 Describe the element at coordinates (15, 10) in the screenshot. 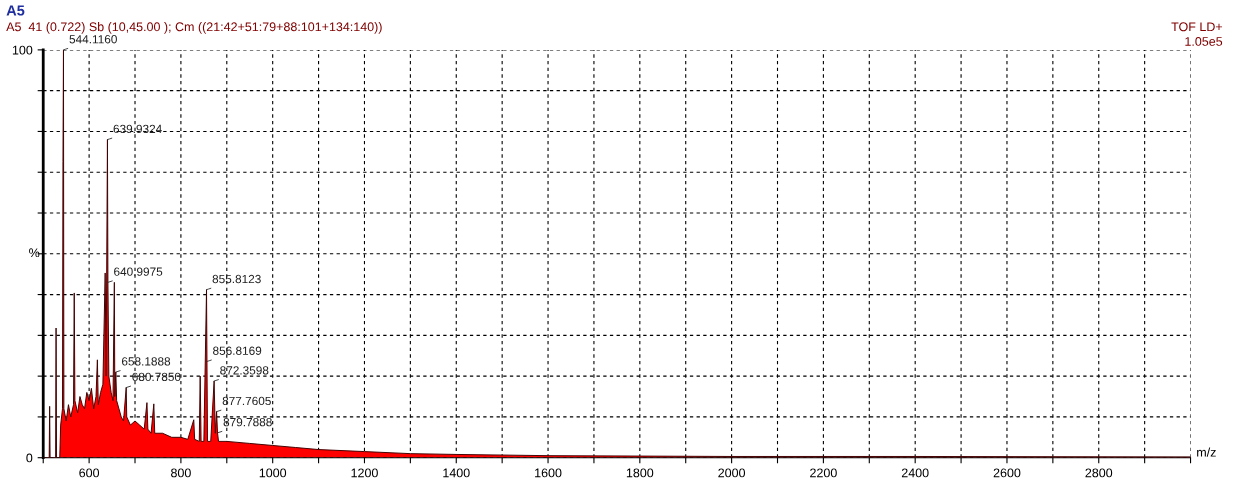

I see `chart-title: A5` at that location.